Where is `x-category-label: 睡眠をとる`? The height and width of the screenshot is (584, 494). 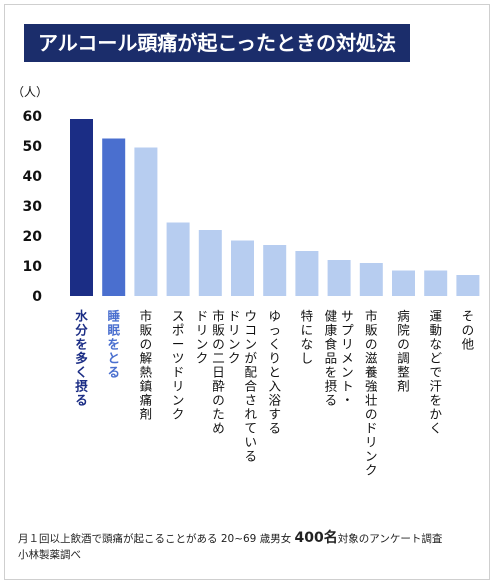 x-category-label: 睡眠をとる is located at coordinates (113, 344).